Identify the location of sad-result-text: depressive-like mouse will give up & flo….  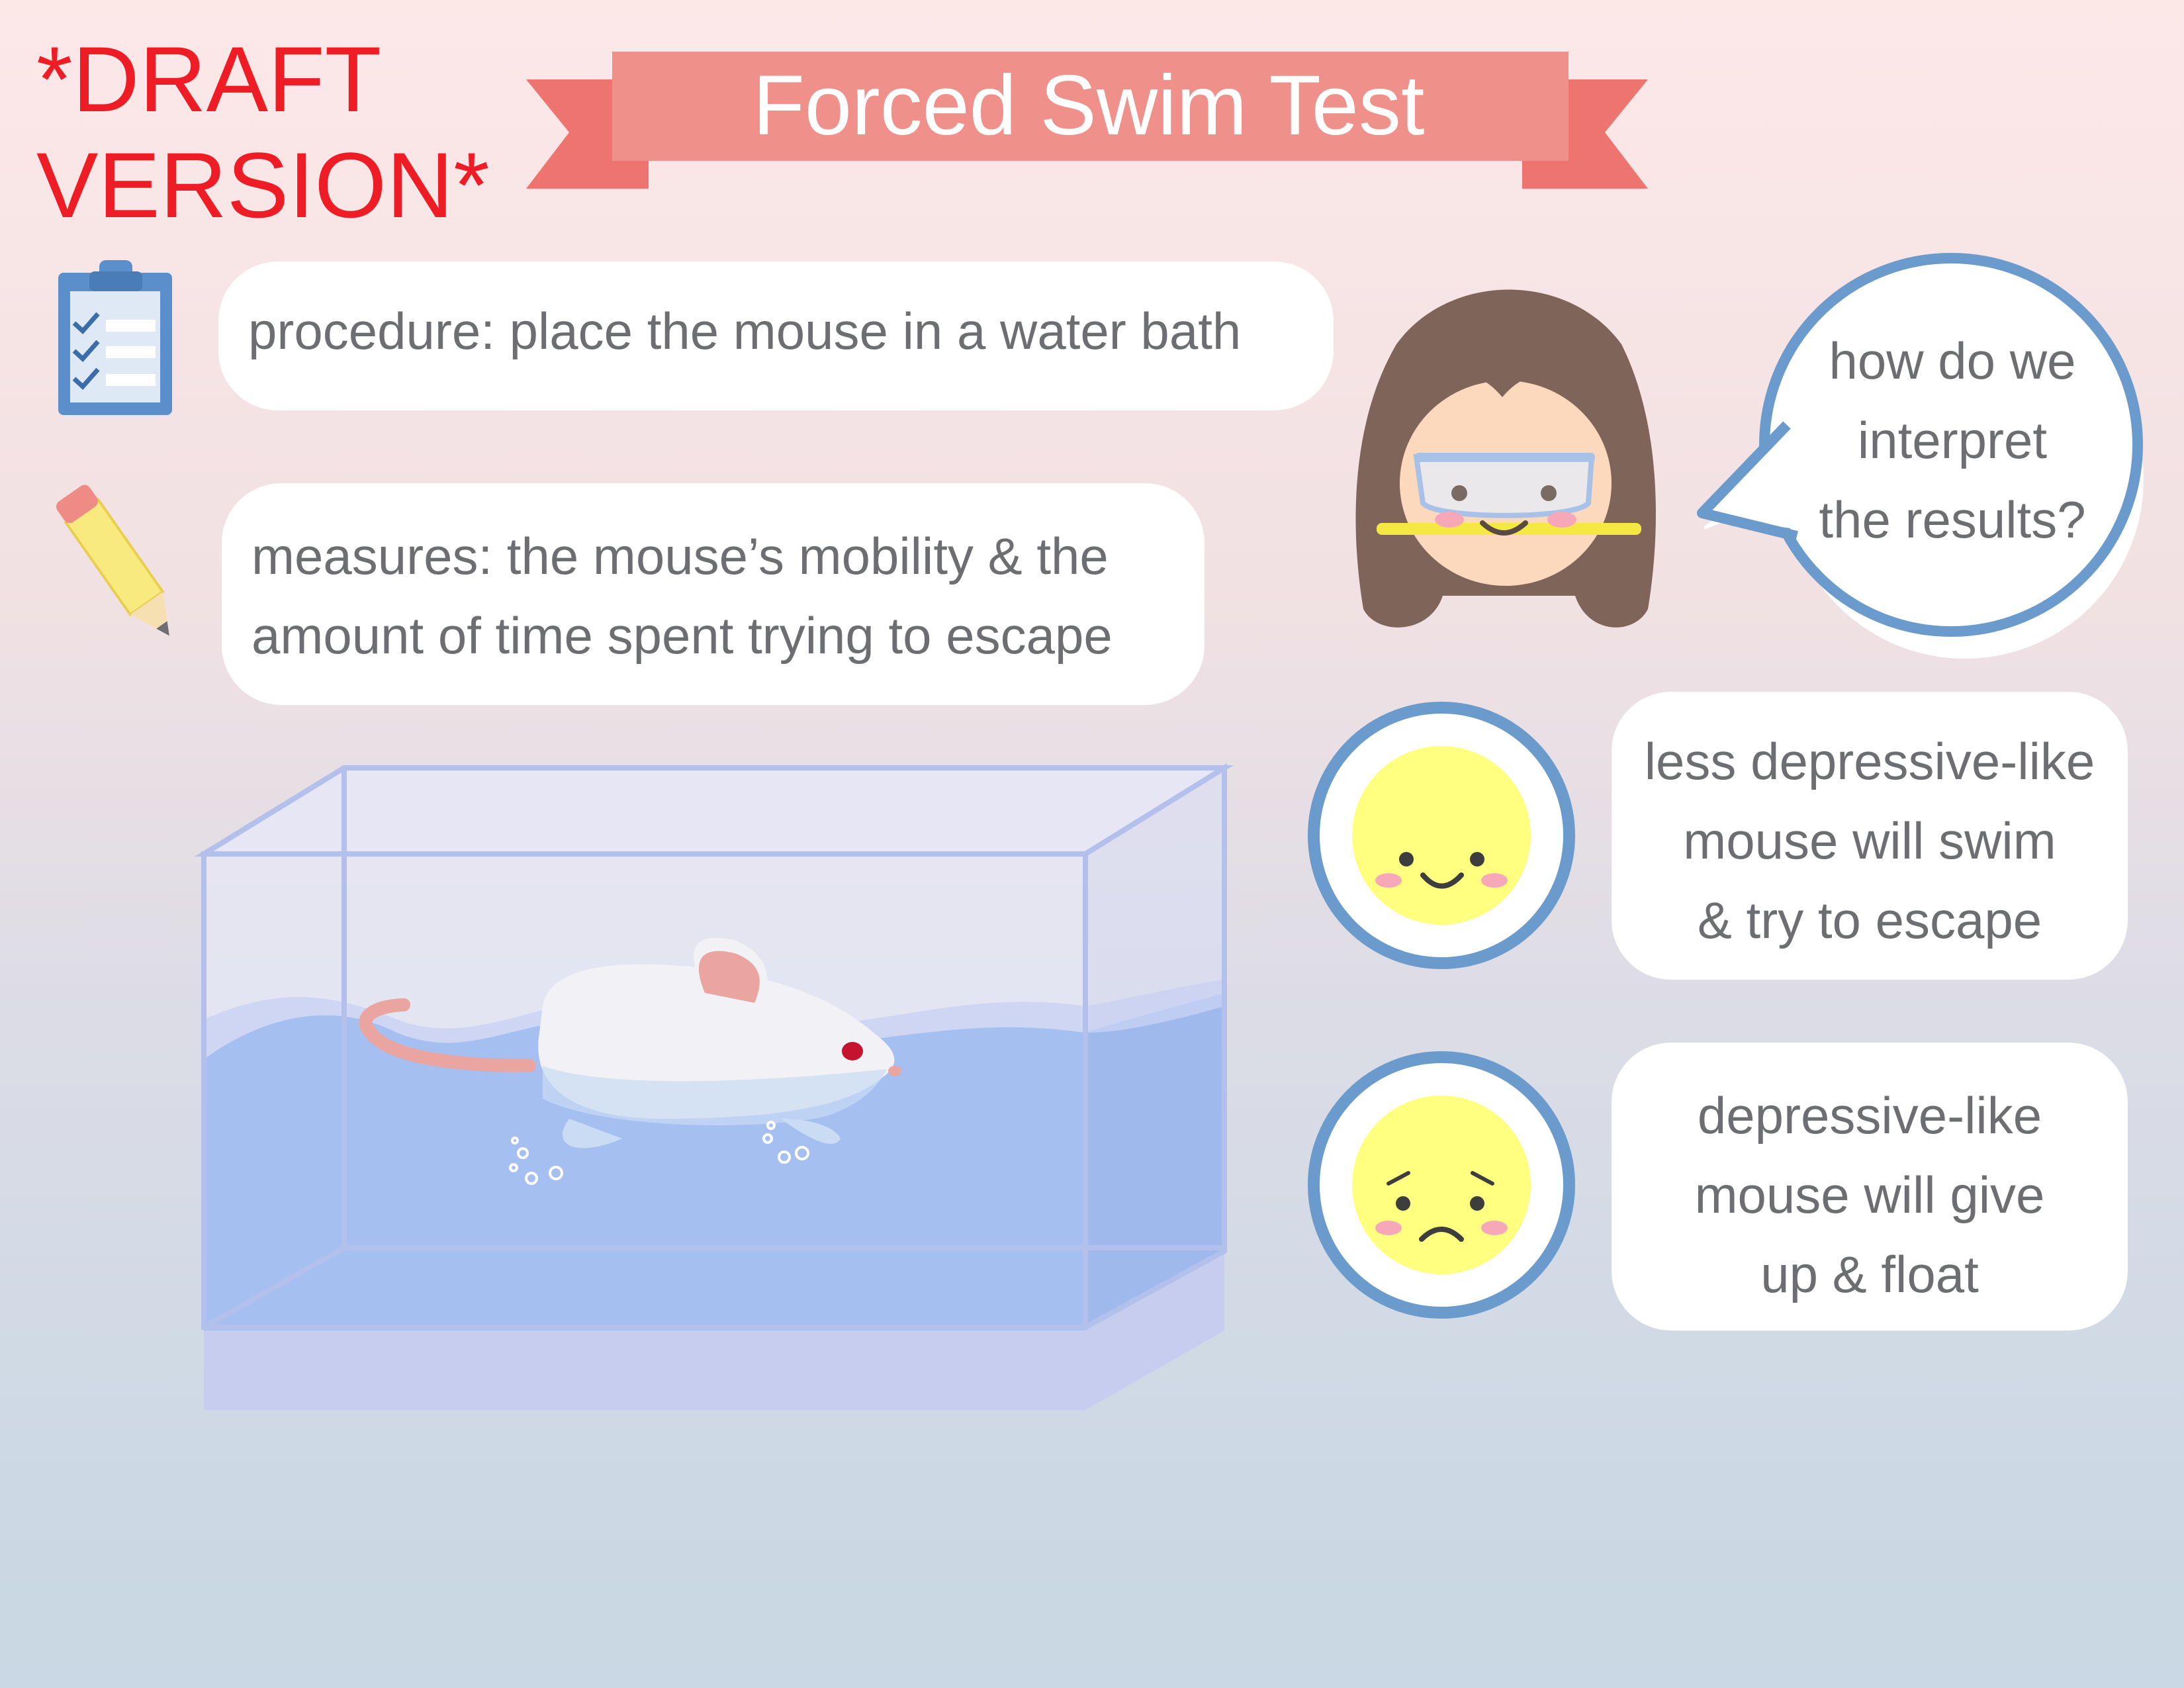
(1869, 1194).